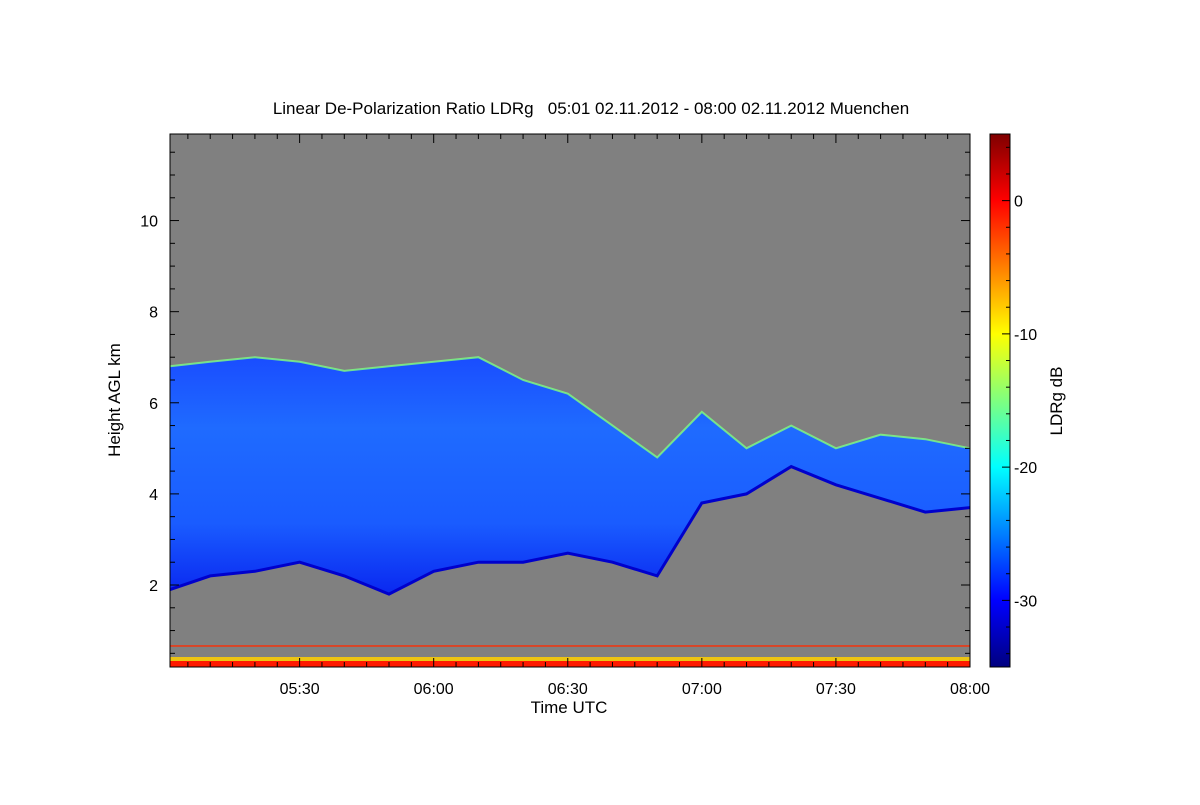 This screenshot has height=805, width=1200. What do you see at coordinates (568, 689) in the screenshot?
I see `x-tick-label: 06:30` at bounding box center [568, 689].